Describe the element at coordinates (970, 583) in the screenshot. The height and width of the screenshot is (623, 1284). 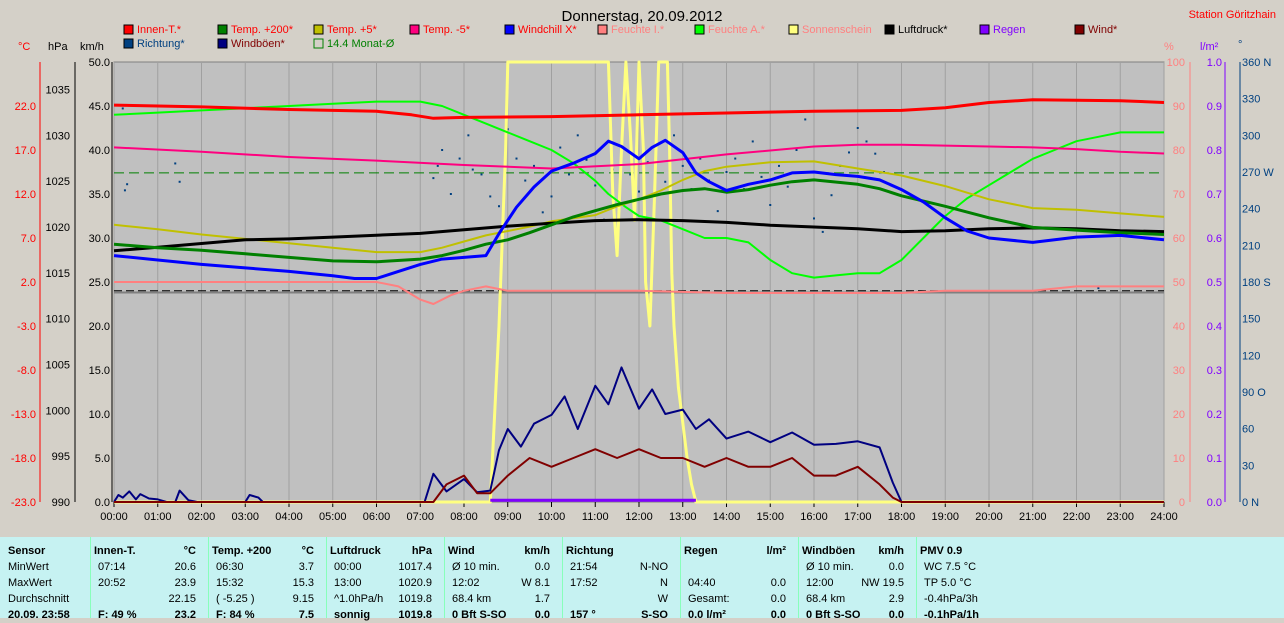
I see `stats-row: TP 5.0 °C` at that location.